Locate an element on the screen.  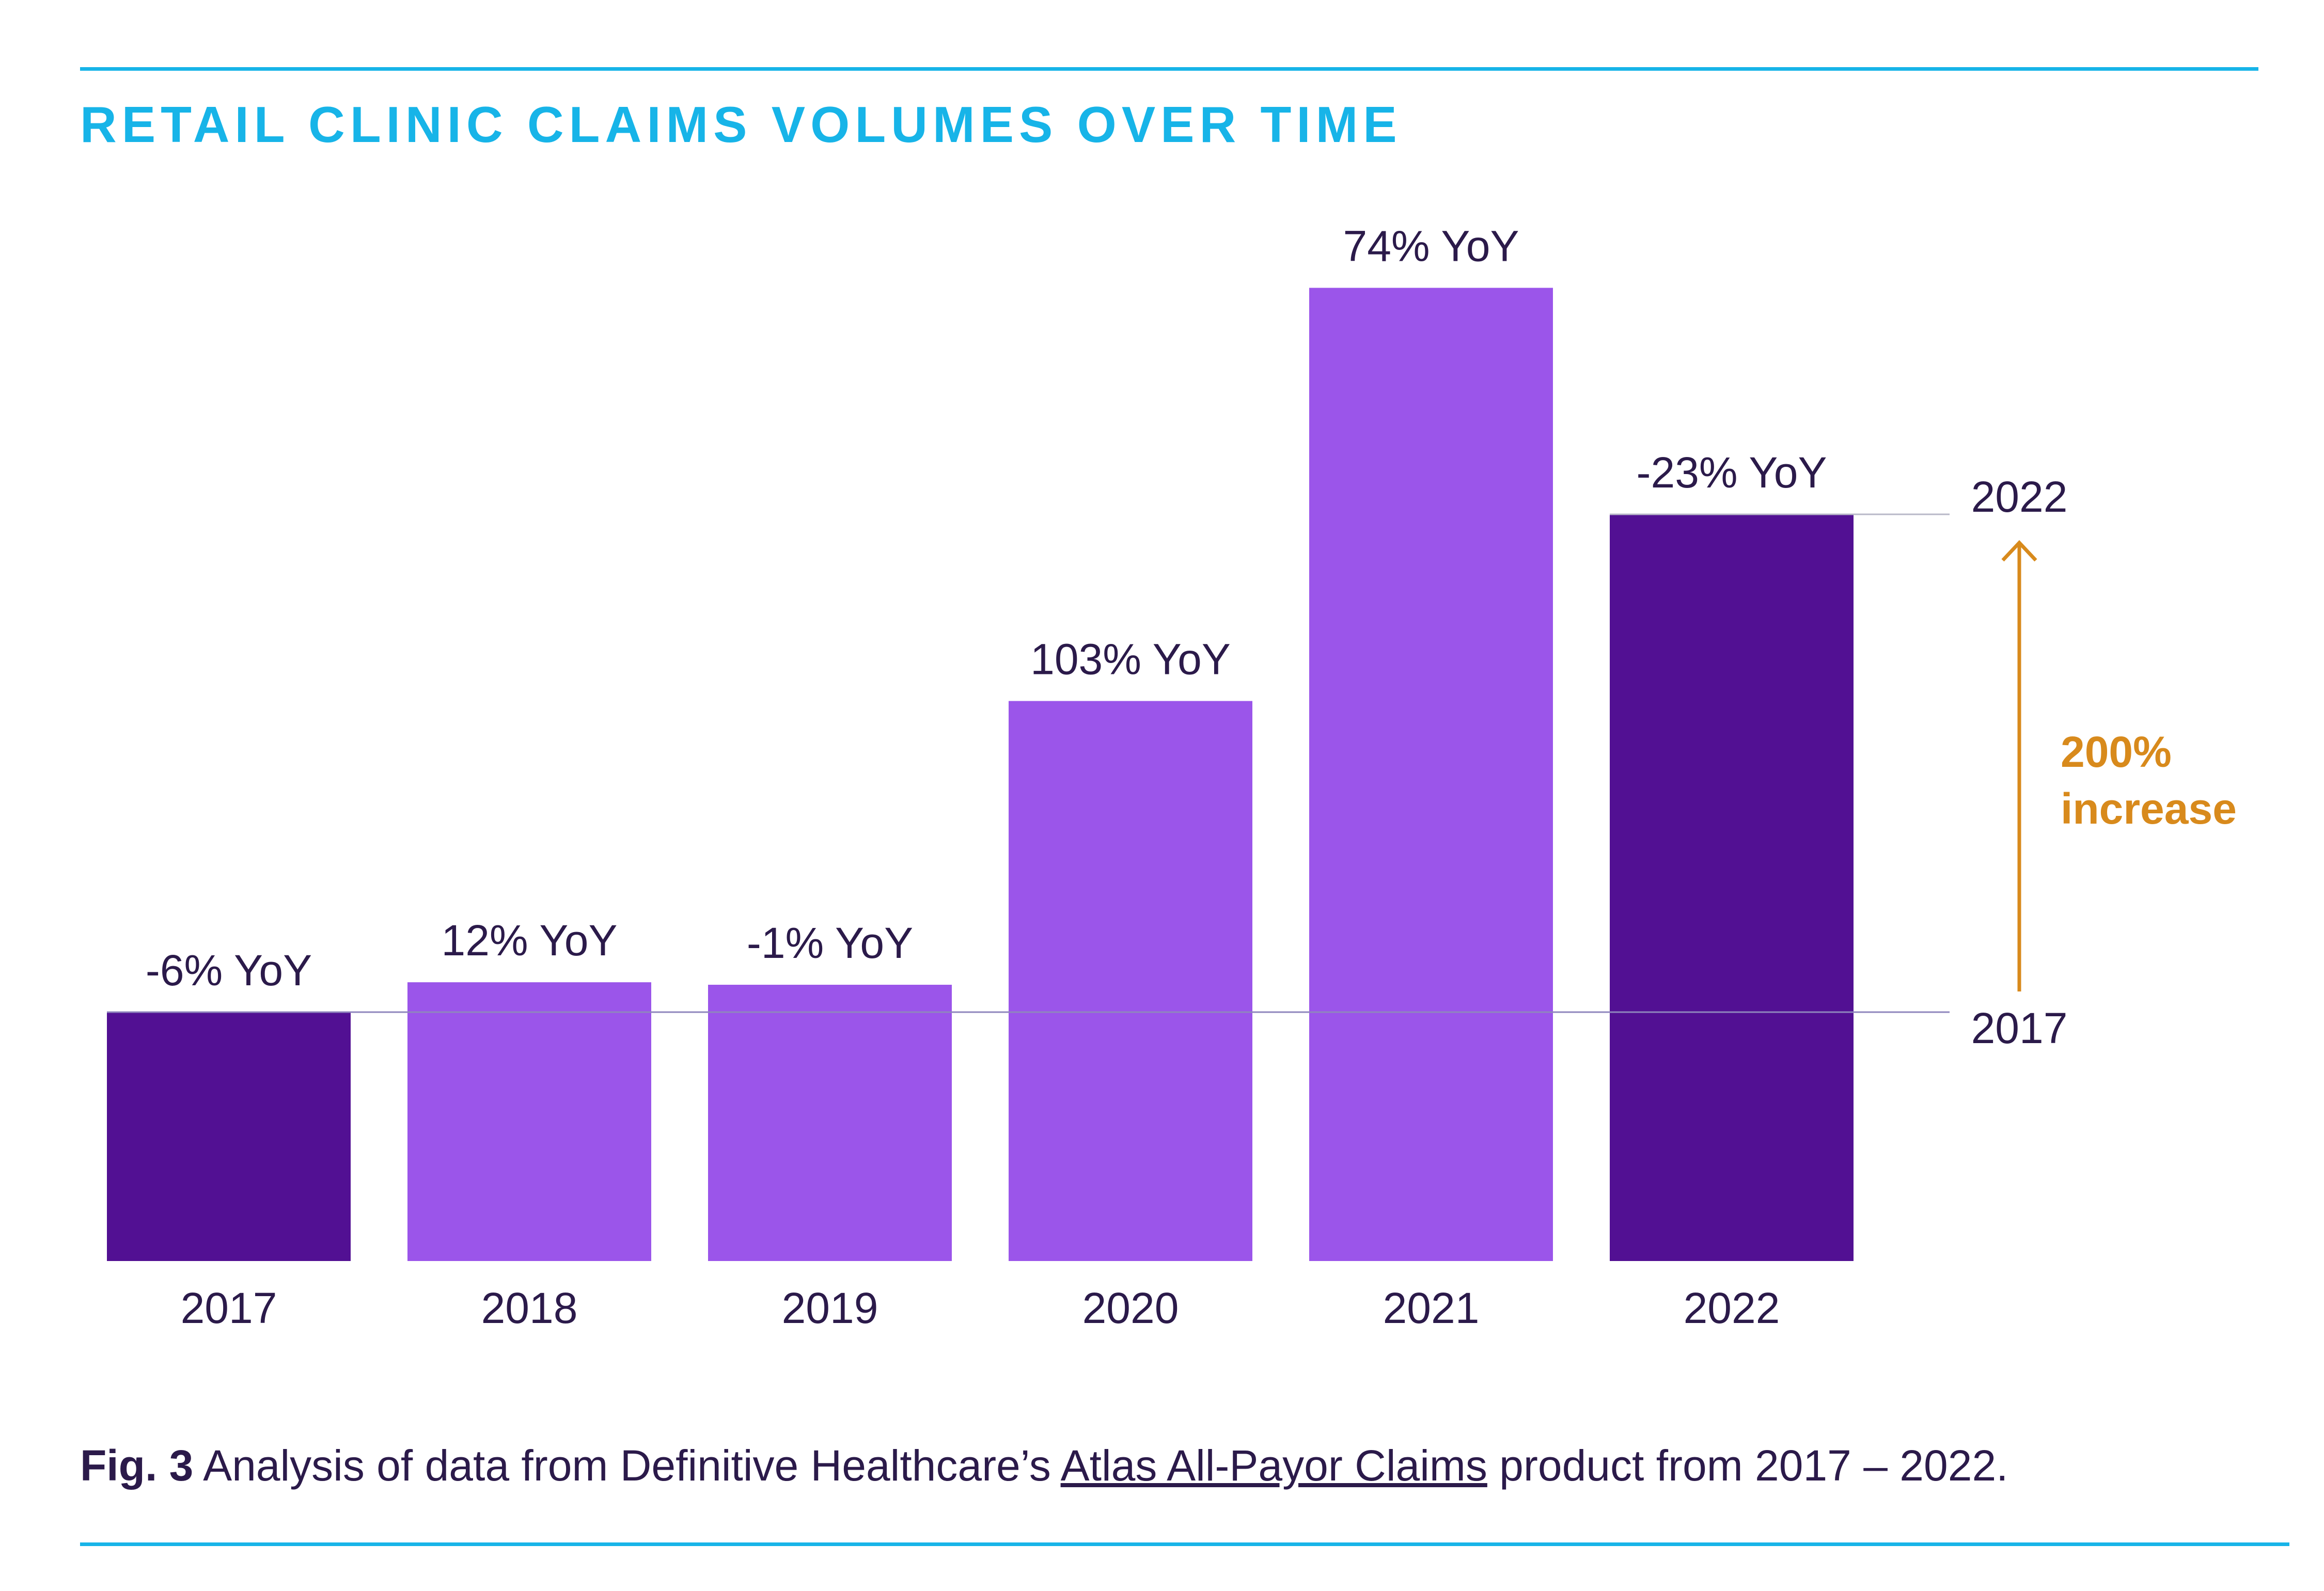
bar-label-2022: -23% YoY is located at coordinates (1732, 473).